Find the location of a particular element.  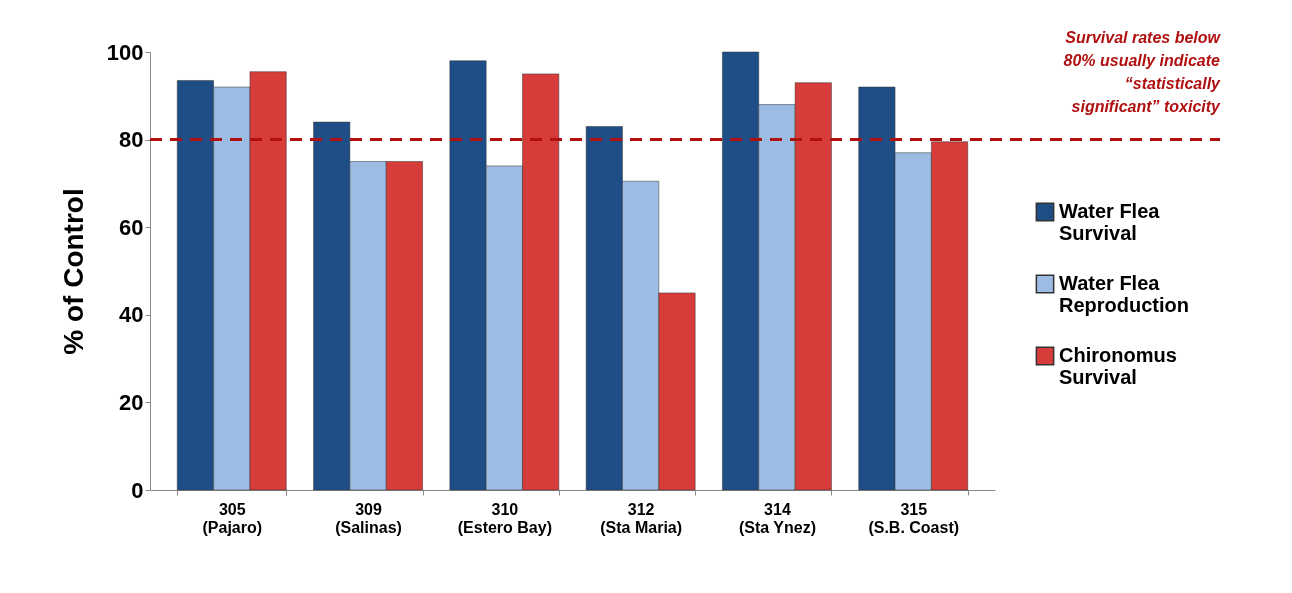

y-tick-label: 40 is located at coordinates (131, 315).